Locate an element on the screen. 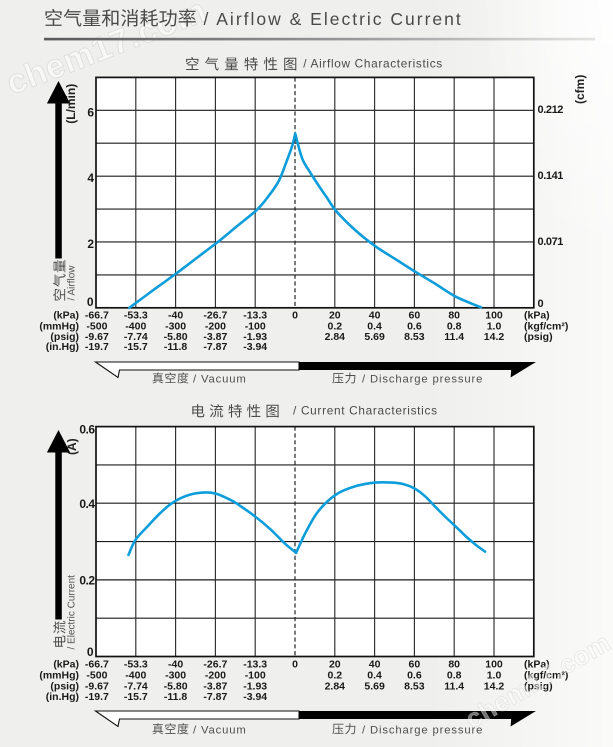 This screenshot has width=613, height=747. svg-text: / Electric Current is located at coordinates (72, 612).